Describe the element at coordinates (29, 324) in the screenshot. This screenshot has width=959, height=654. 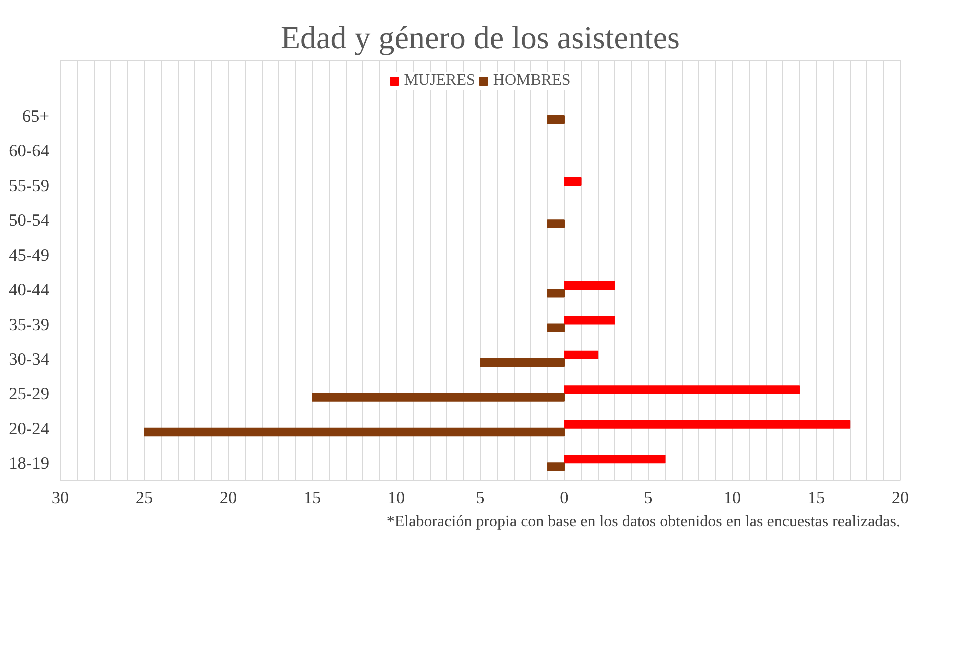
I see `y-tick-label: 35-39` at that location.